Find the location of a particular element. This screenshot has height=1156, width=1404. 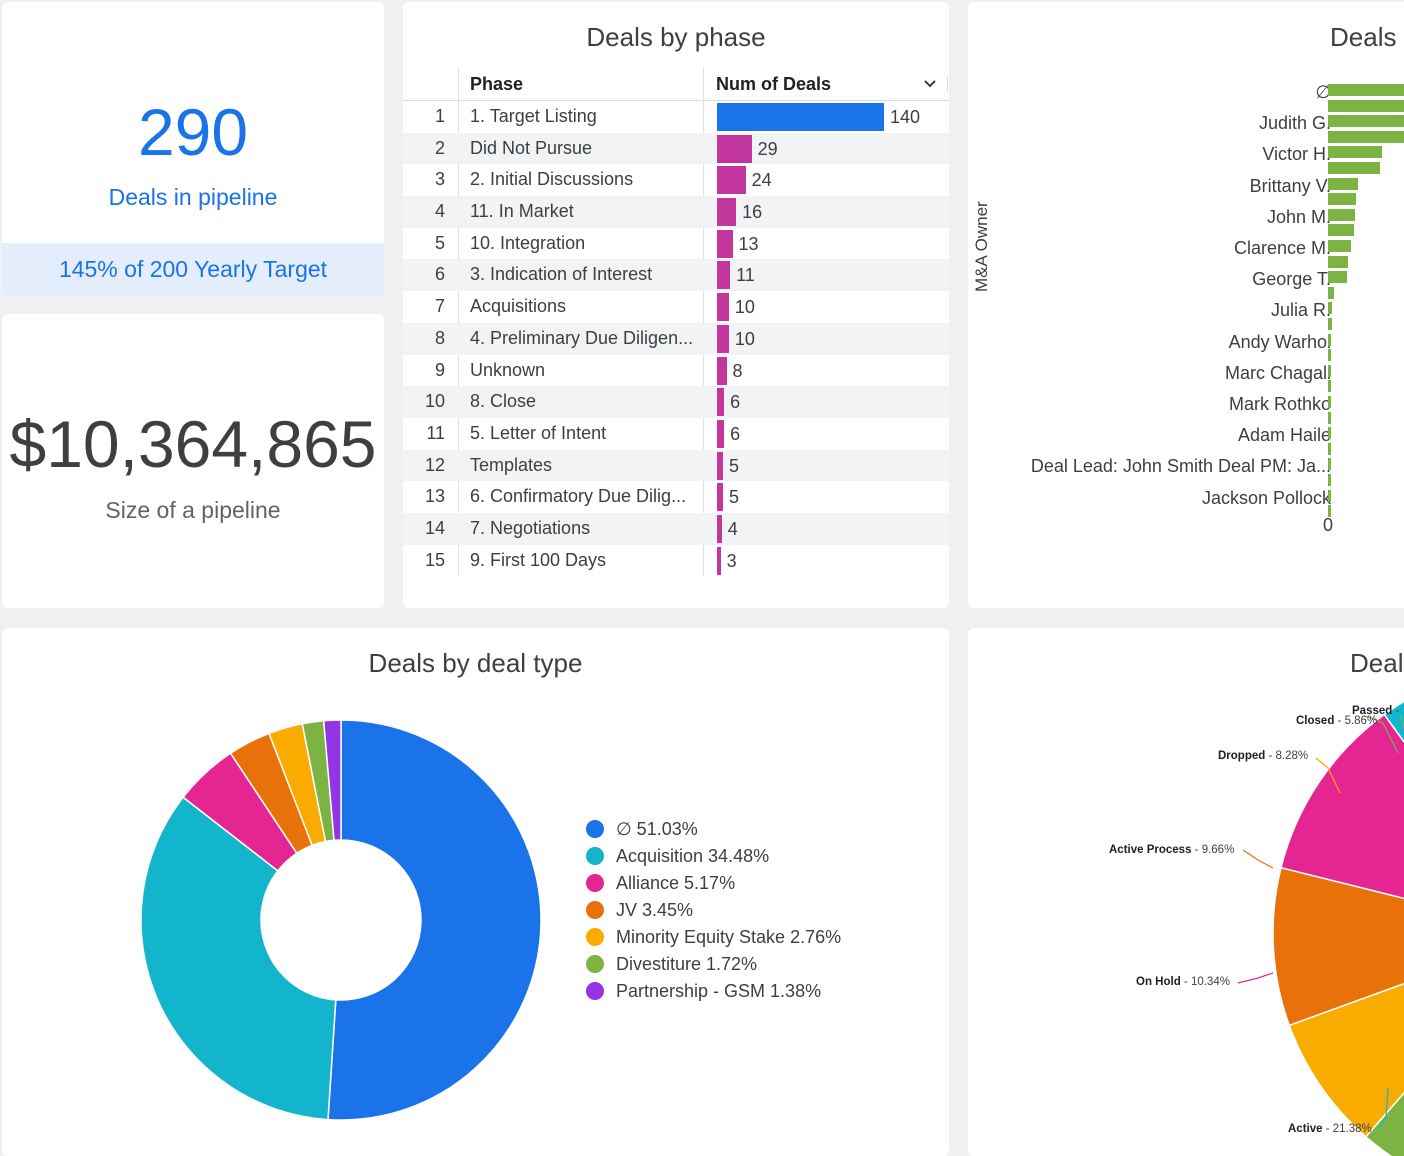

legend-item: Minority Equity Stake 2.76% is located at coordinates (716, 937).